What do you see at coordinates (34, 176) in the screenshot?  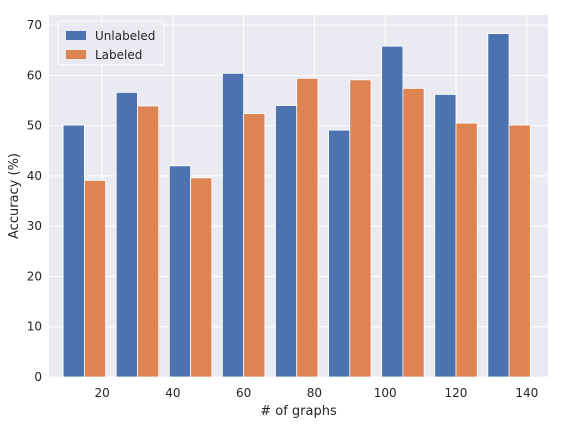 I see `y-tick-label: 40` at bounding box center [34, 176].